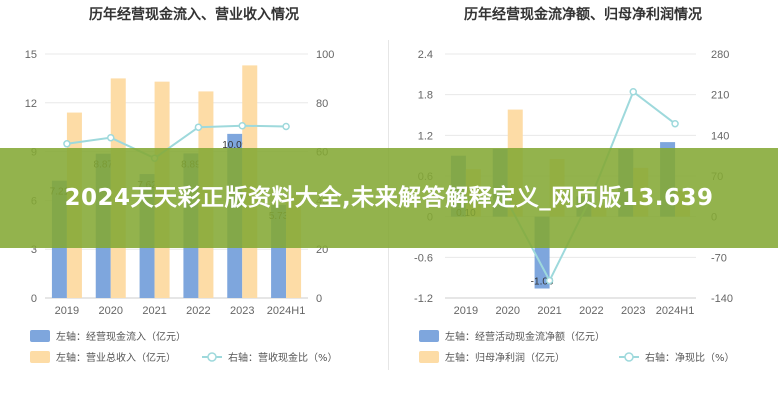 Image resolution: width=778 pixels, height=400 pixels. I want to click on left-chart-y-left-tick: 0, so click(34, 299).